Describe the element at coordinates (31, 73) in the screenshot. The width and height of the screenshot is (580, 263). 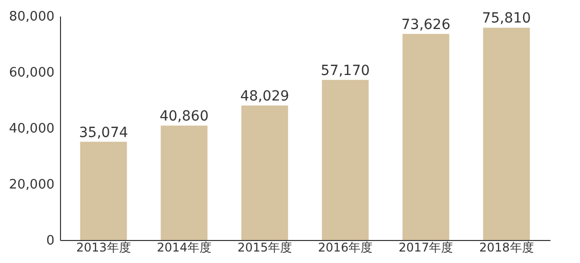
I see `y-tick-label: 60,000` at that location.